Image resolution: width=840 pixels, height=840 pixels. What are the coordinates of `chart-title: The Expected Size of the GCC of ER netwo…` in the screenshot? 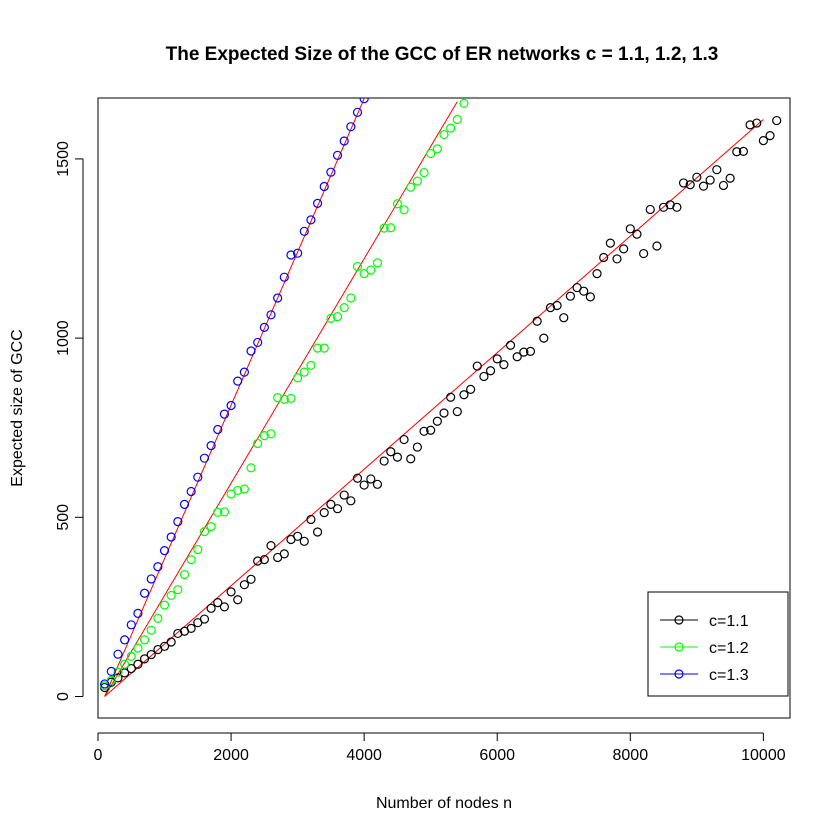 It's located at (442, 54).